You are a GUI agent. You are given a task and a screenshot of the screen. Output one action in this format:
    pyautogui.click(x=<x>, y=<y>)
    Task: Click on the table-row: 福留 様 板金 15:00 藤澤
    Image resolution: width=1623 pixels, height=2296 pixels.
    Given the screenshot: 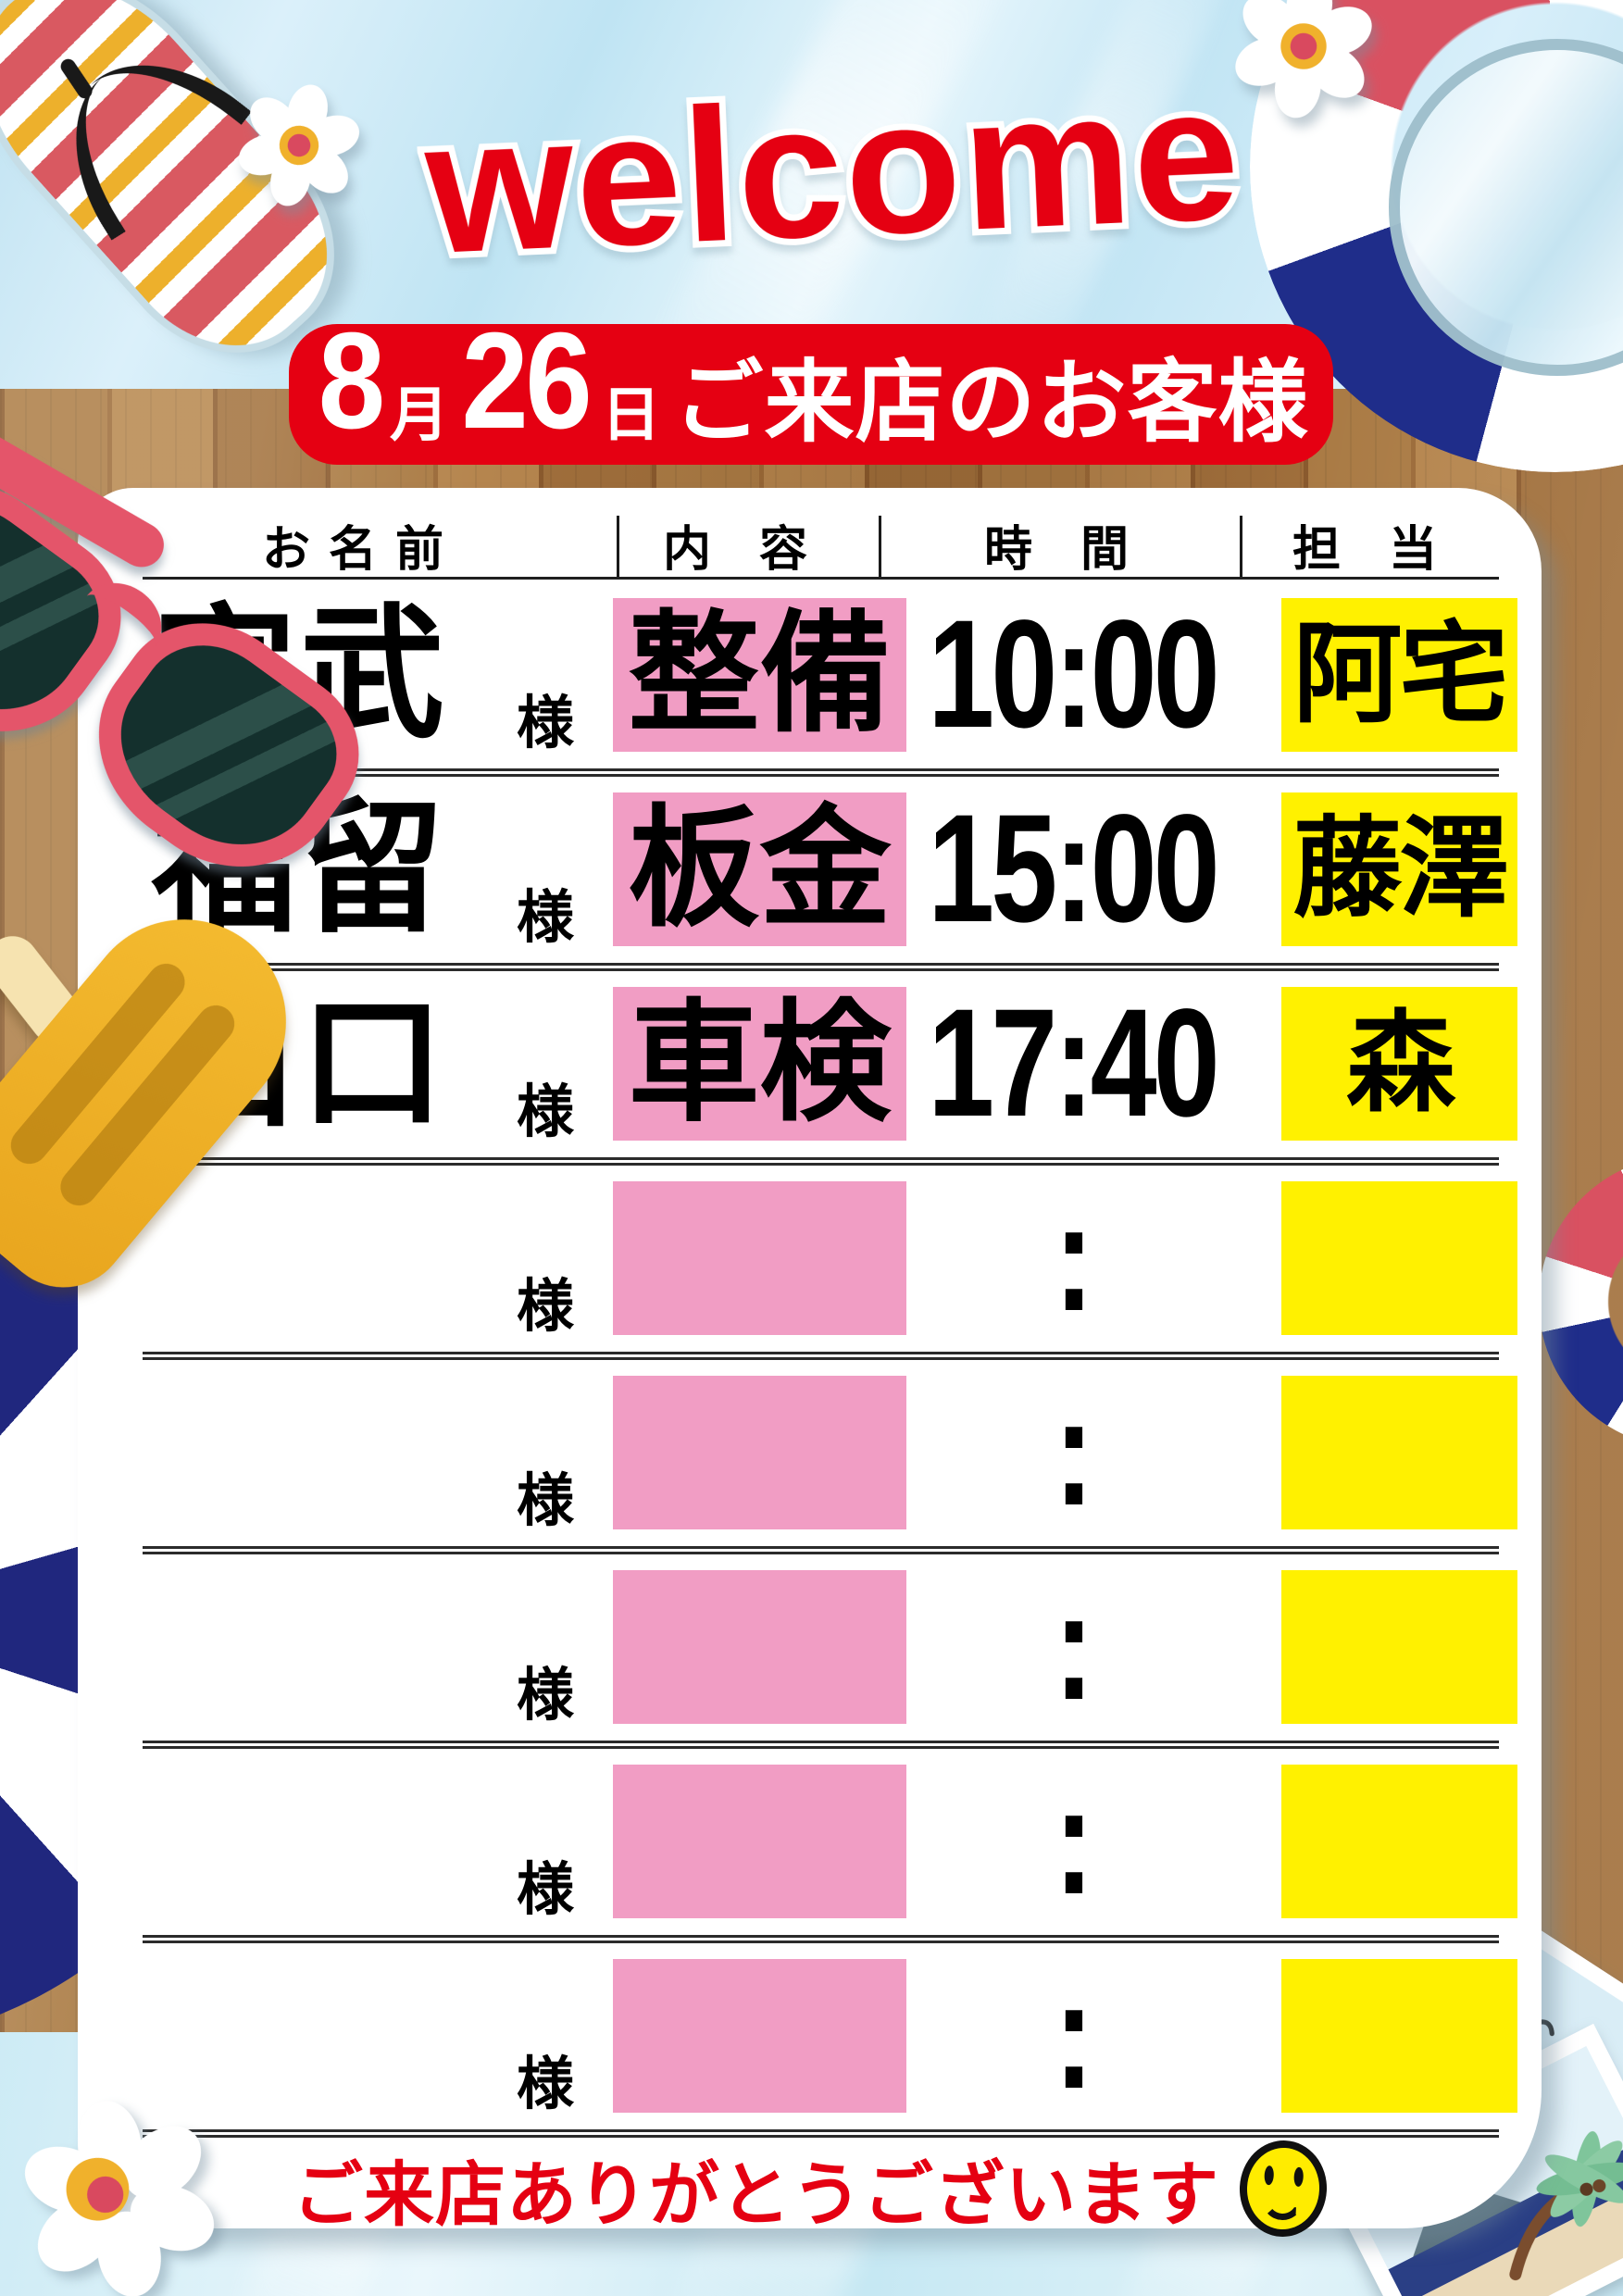 What is the action you would take?
    pyautogui.click(x=810, y=871)
    